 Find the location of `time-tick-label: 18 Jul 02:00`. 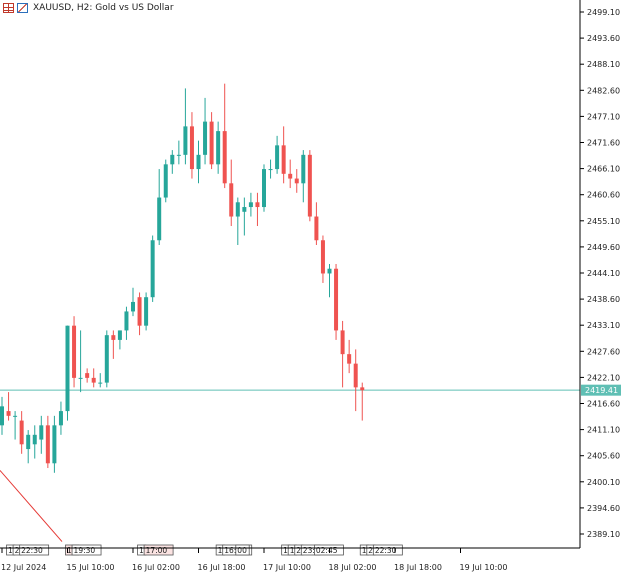

time-tick-label: 18 Jul 02:00 is located at coordinates (353, 567).